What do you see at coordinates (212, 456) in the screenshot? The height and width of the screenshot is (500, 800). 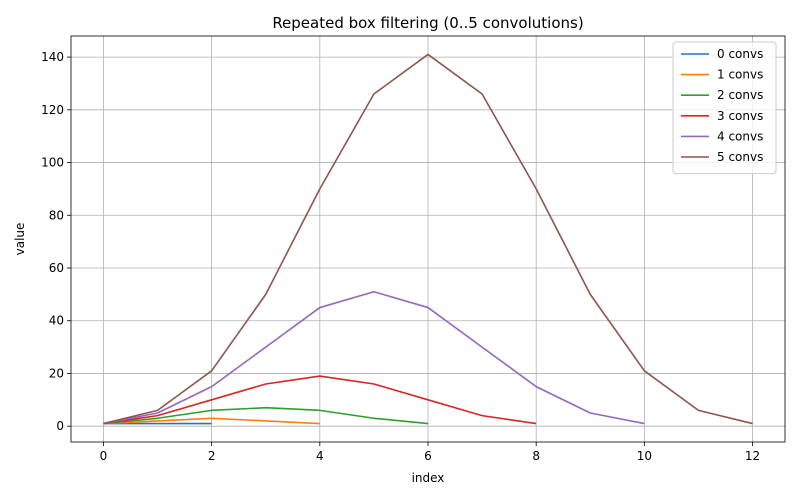 I see `x-tick-label: 2` at bounding box center [212, 456].